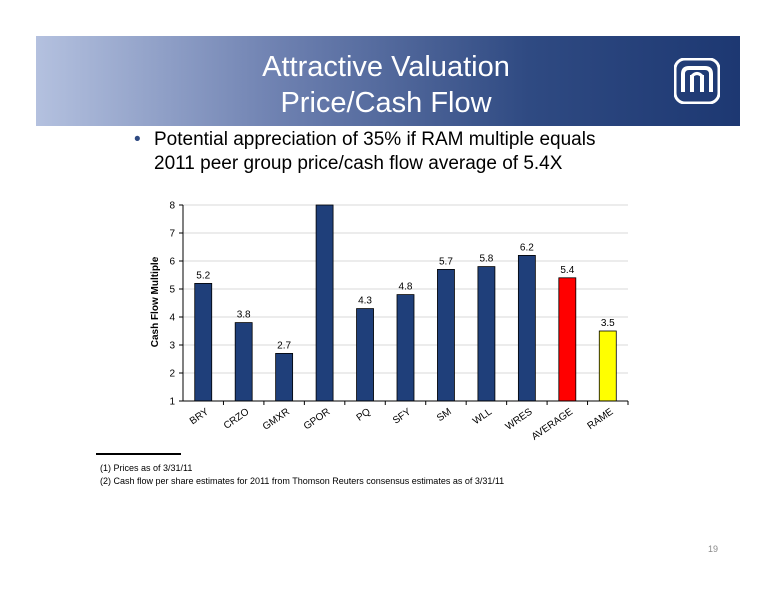  Describe the element at coordinates (324, 303) in the screenshot. I see `bar-gpor` at that location.